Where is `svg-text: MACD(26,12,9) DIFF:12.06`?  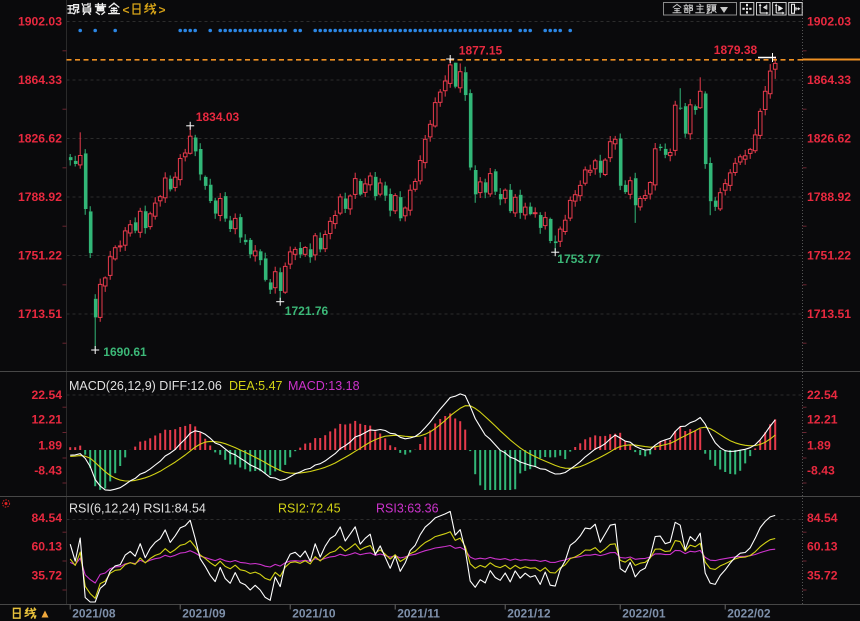
svg-text: MACD(26,12,9) DIFF:12.06 is located at coordinates (145, 386).